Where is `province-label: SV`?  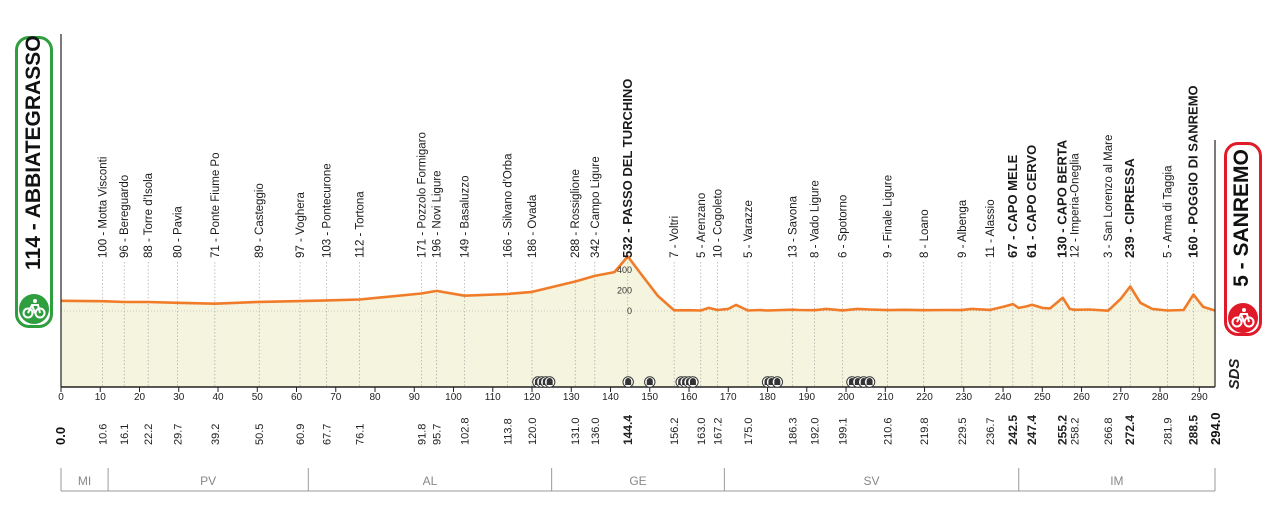 province-label: SV is located at coordinates (872, 481).